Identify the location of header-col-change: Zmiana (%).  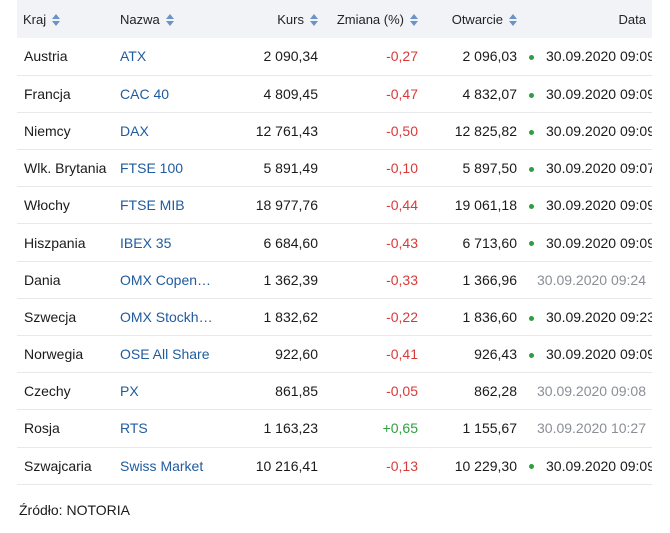
(374, 19).